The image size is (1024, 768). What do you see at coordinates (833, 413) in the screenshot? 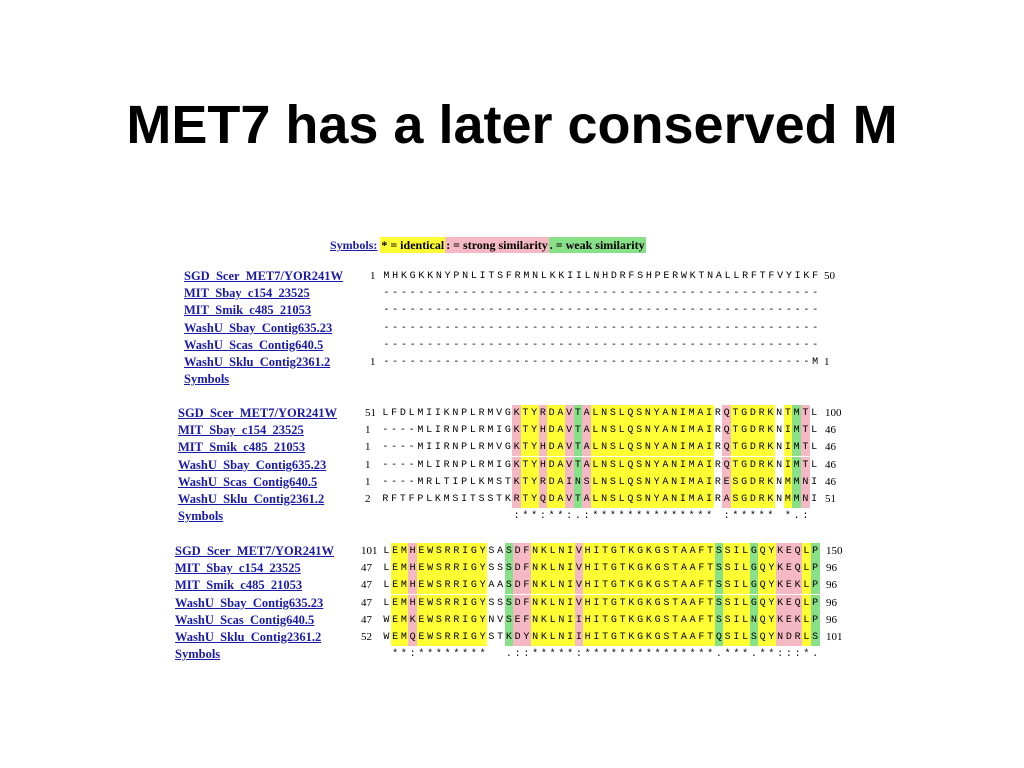
I see `sequence-end-position: 100` at bounding box center [833, 413].